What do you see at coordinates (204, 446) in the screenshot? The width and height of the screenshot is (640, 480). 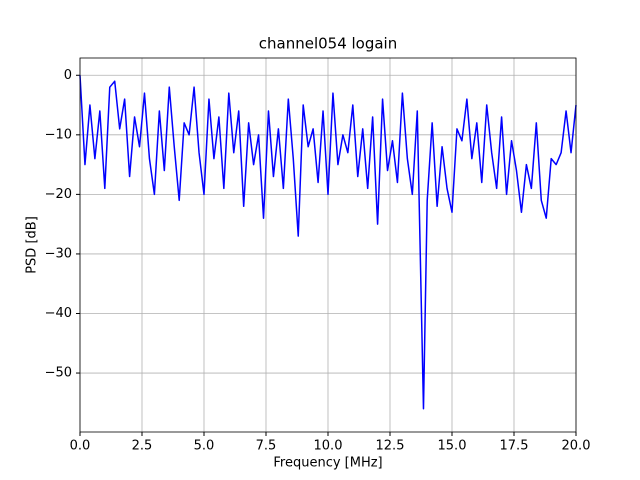 I see `x-tick-label: 5.0` at bounding box center [204, 446].